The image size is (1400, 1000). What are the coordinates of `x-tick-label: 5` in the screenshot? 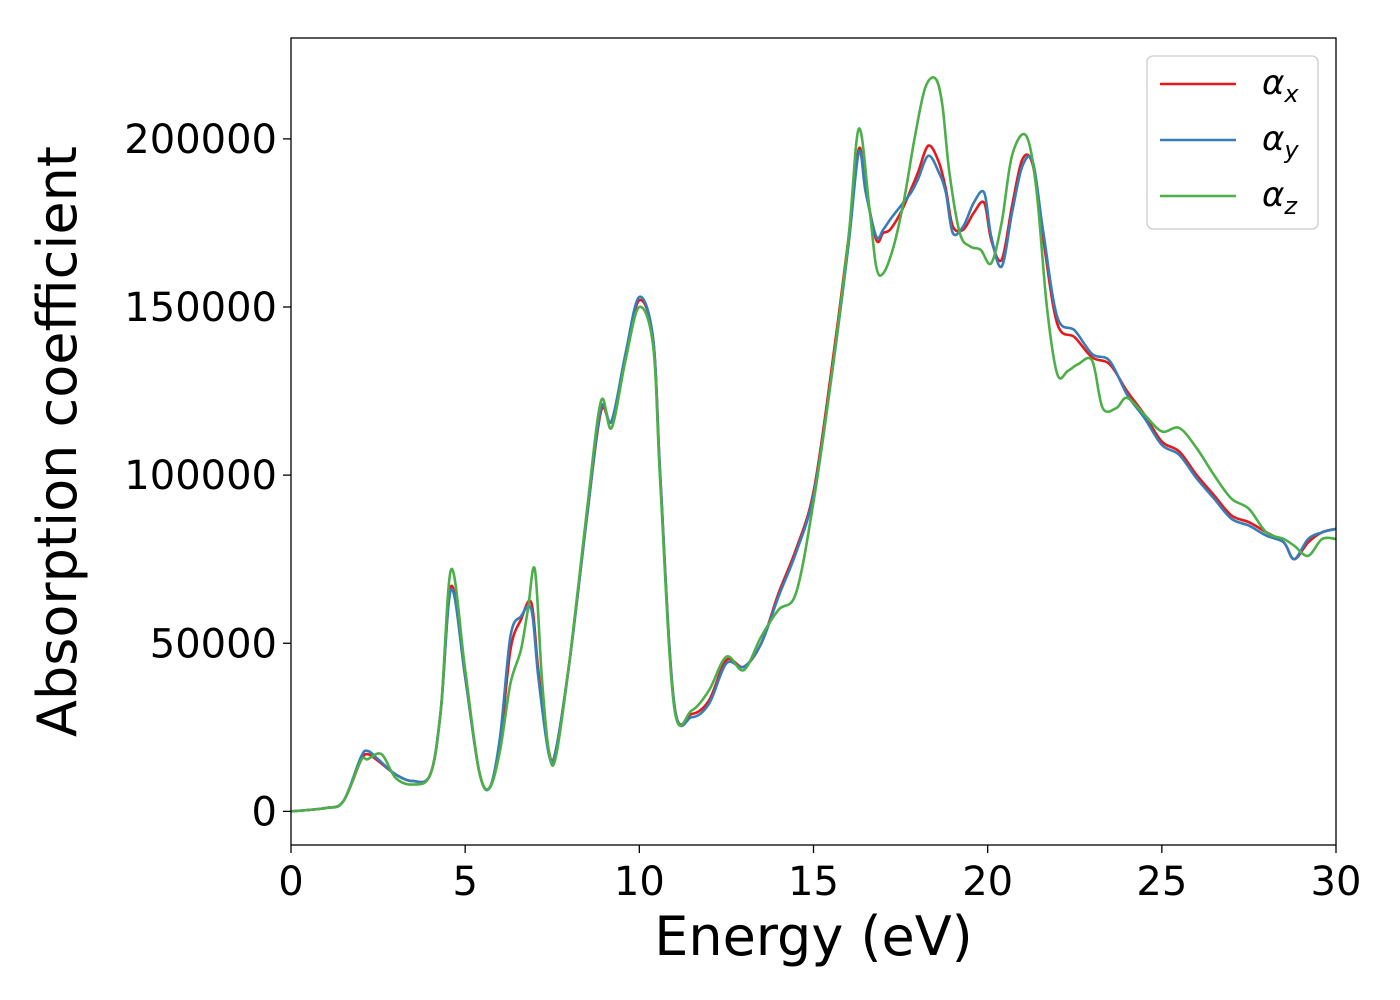 It's located at (464, 882).